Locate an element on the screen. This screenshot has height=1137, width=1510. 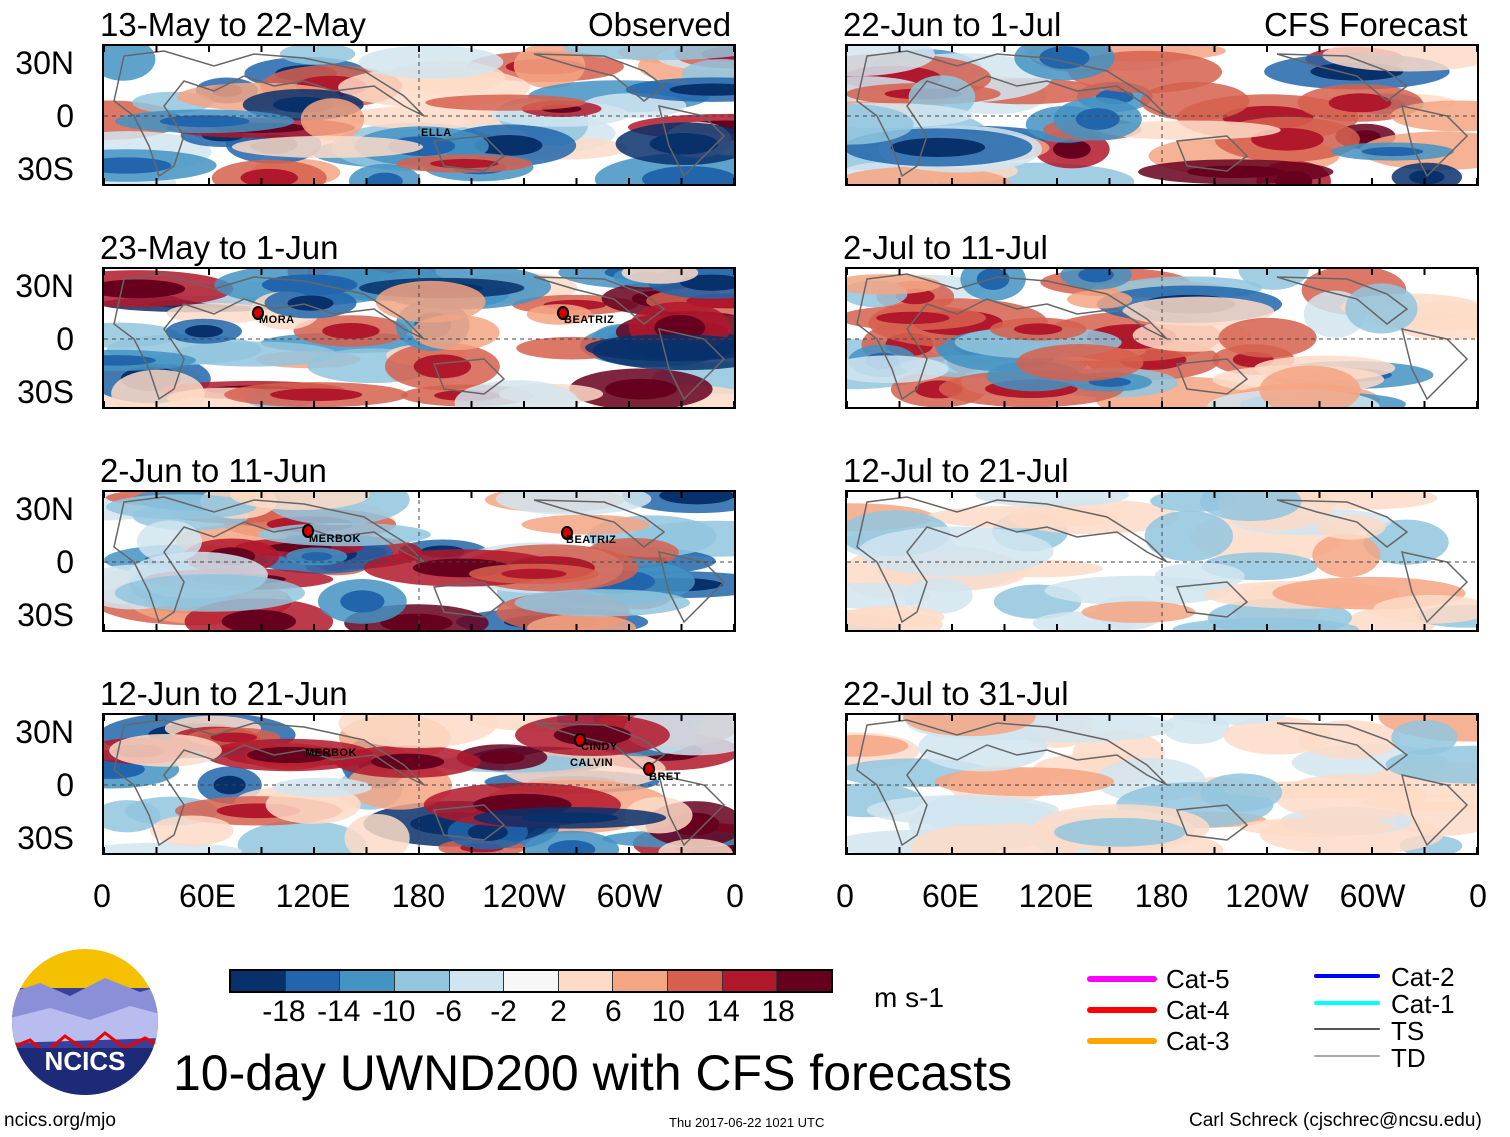
forecast-header: CFS Forecast is located at coordinates (1366, 24).